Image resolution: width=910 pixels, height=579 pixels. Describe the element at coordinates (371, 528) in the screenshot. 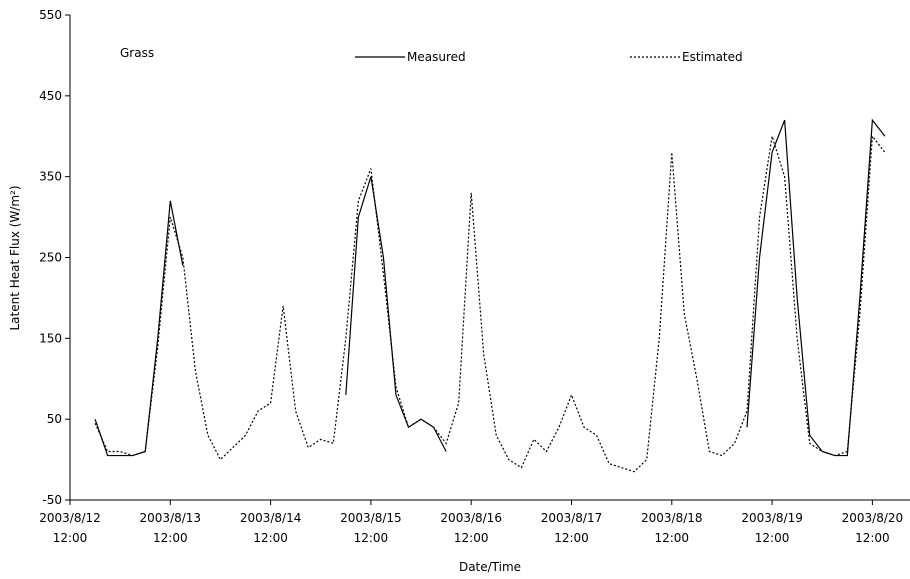

I see `x-tick-label: 2003/8/15 12:00` at that location.